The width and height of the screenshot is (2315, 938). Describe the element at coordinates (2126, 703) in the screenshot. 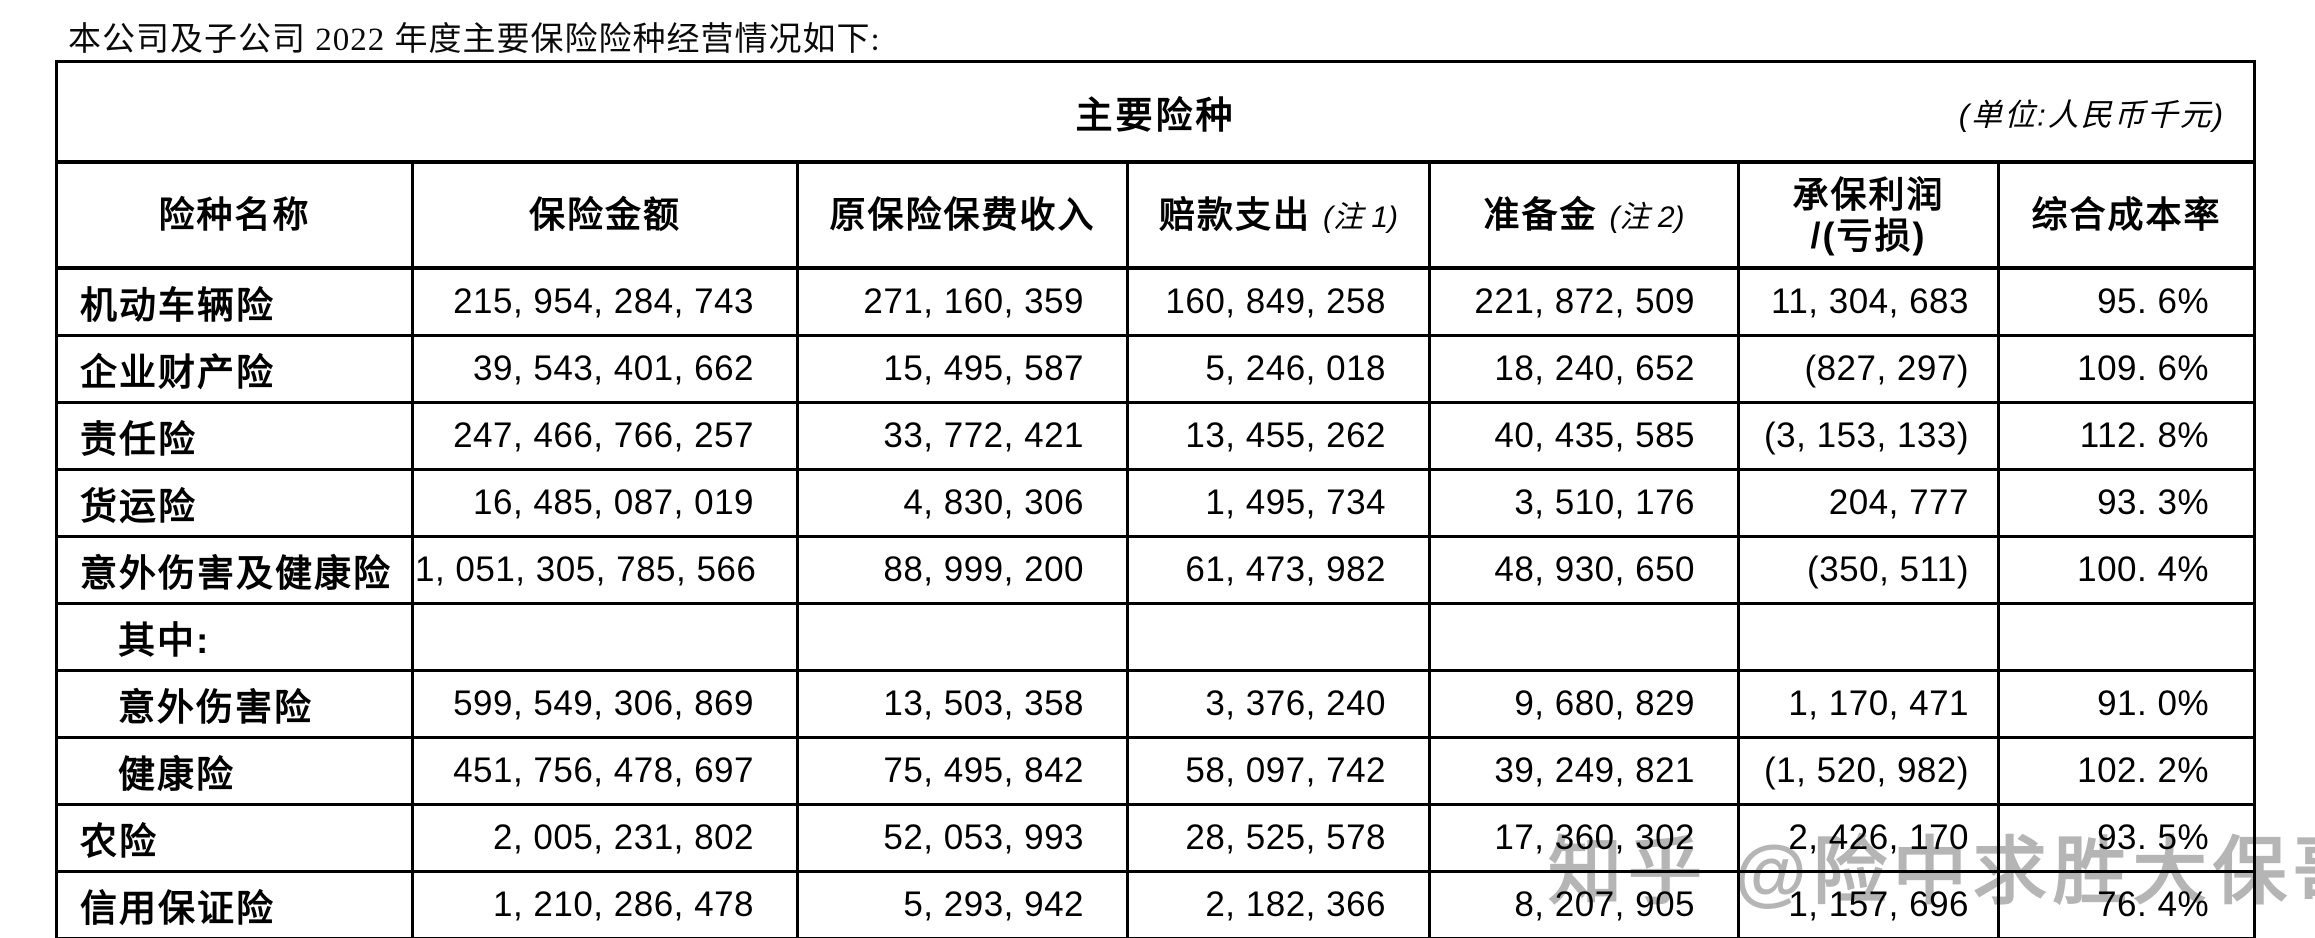

I see `ratio-cell: 91. 0%` at that location.